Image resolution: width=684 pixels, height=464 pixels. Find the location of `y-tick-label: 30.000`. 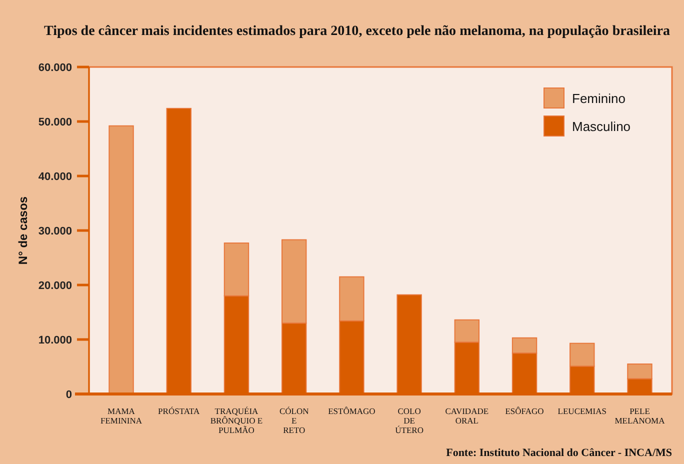

y-tick-label: 30.000 is located at coordinates (55, 232).